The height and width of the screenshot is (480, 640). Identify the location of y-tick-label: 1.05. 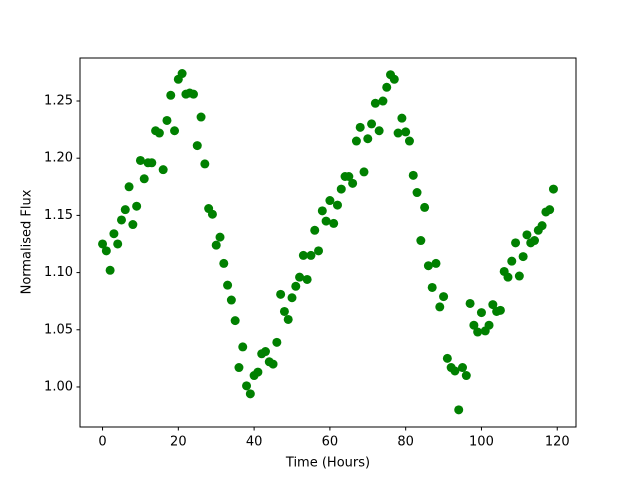
(58, 329).